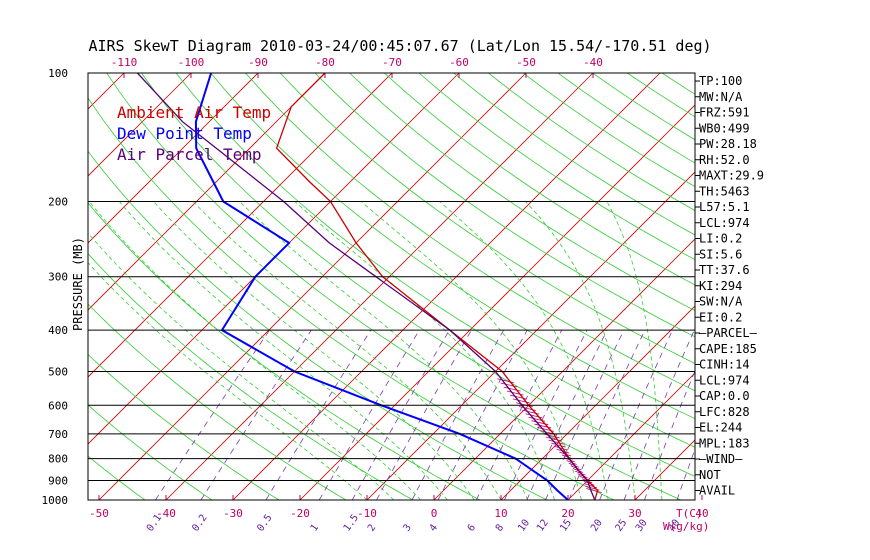 This screenshot has width=870, height=560. Describe the element at coordinates (721, 97) in the screenshot. I see `stability-index: MW:N/A` at that location.